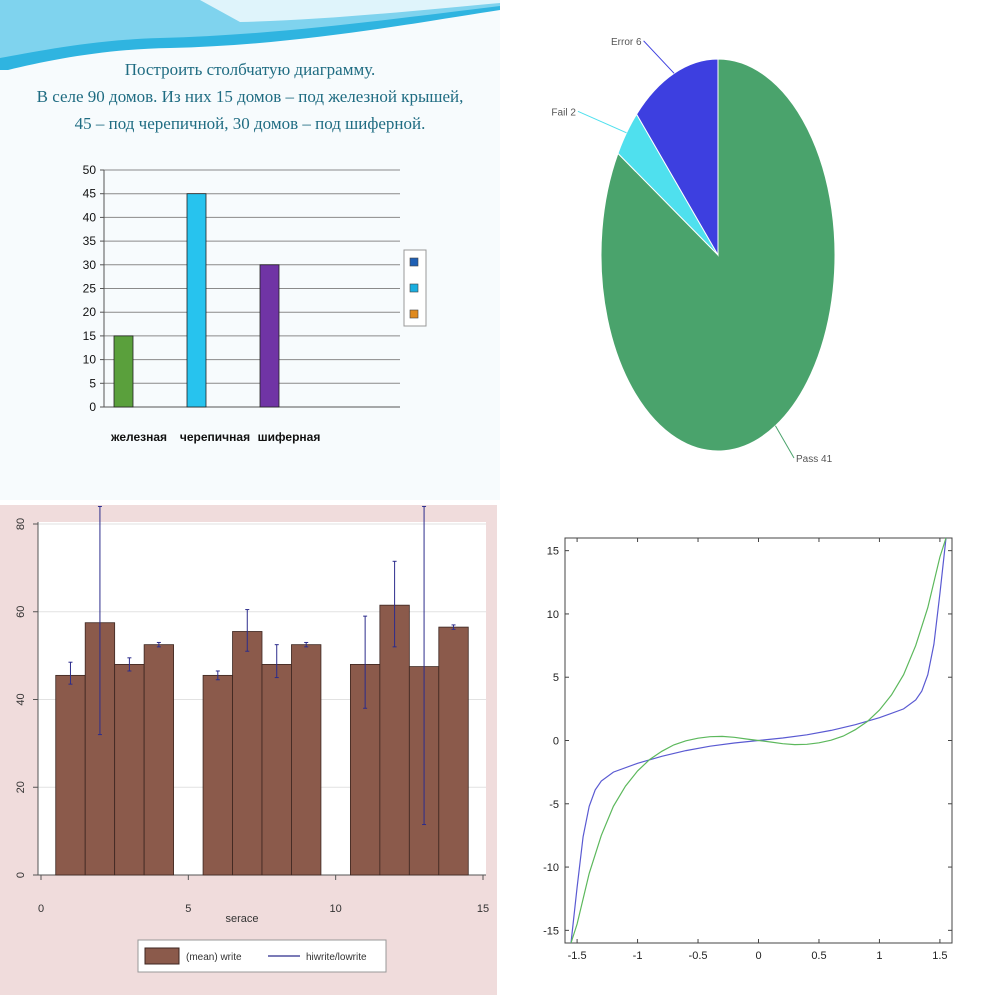  What do you see at coordinates (336, 909) in the screenshot?
I see `x-tick-label: 10` at bounding box center [336, 909].